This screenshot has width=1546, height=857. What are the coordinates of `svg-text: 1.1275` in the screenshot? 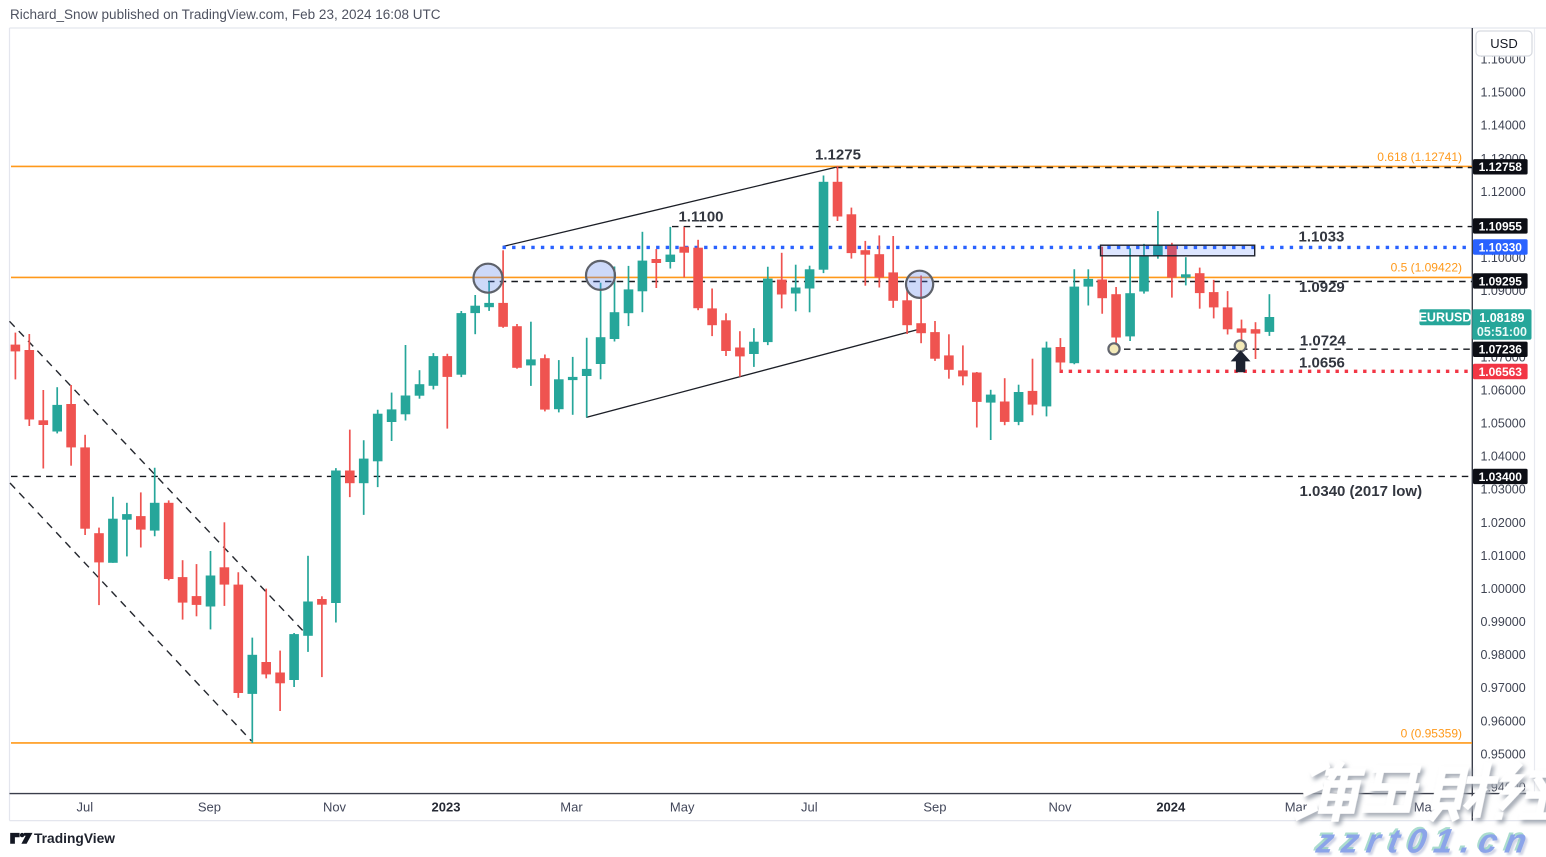 It's located at (838, 155).